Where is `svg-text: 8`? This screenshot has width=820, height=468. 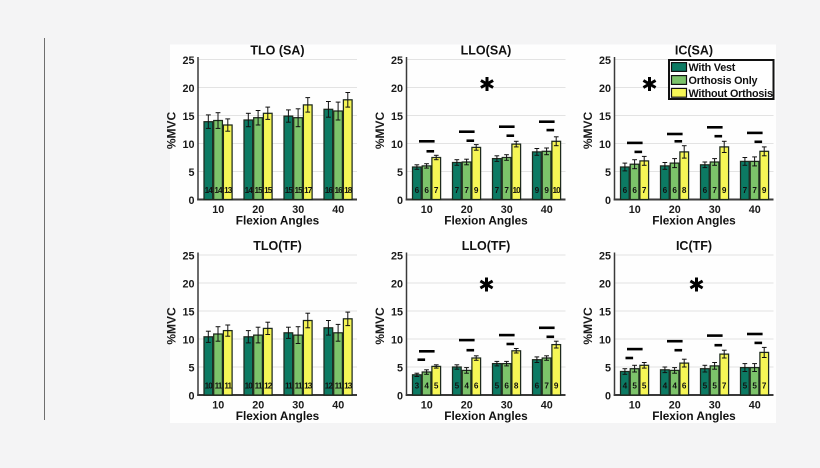 svg-text: 8 is located at coordinates (684, 190).